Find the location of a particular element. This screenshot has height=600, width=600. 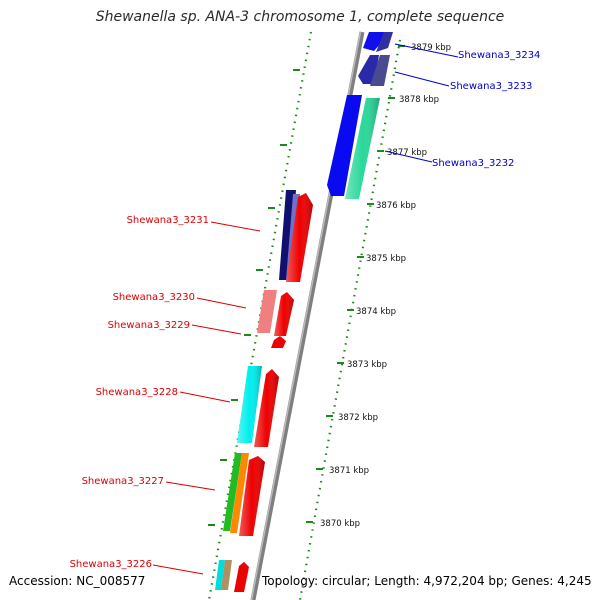

gene-label-shewana3-3233: Shewana3_3233 is located at coordinates (491, 86).